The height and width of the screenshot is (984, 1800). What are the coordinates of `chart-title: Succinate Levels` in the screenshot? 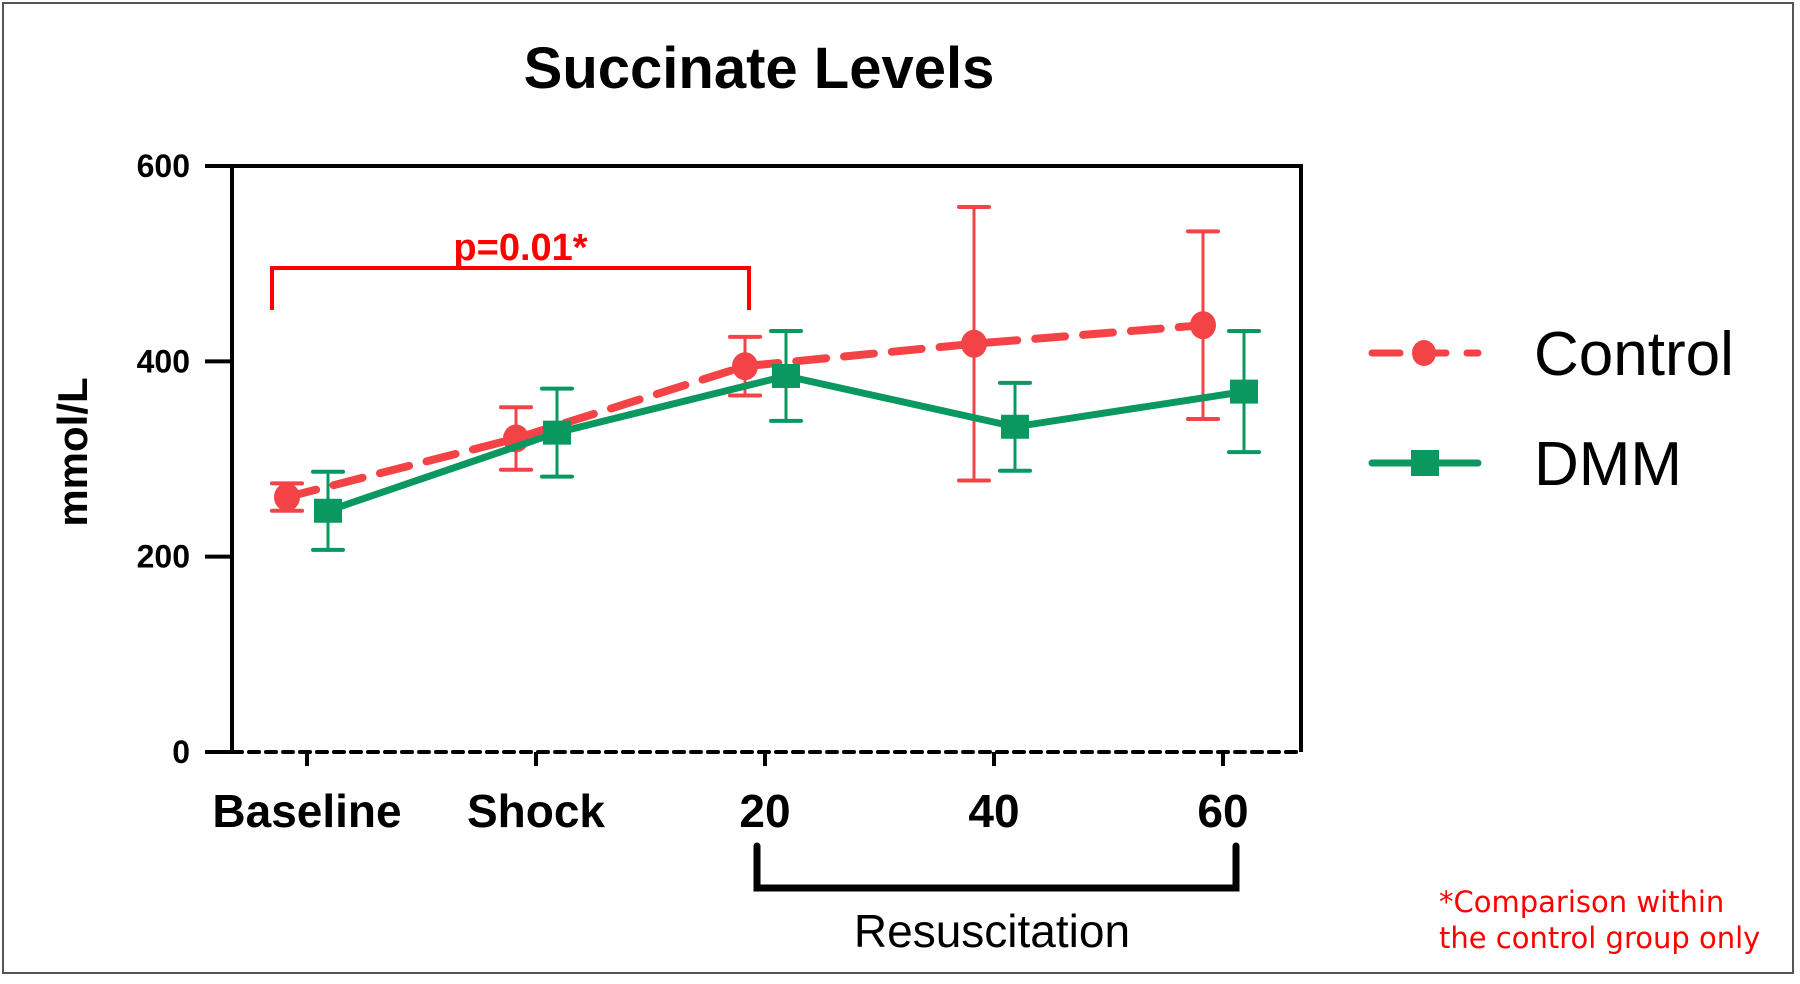 It's located at (759, 68).